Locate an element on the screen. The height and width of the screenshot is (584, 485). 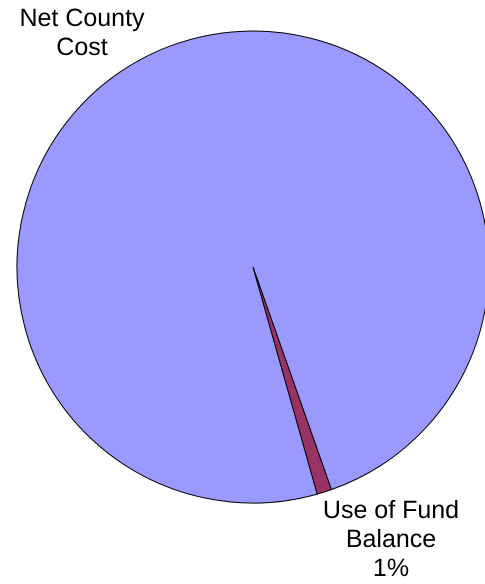
data-label: 1% is located at coordinates (391, 568).